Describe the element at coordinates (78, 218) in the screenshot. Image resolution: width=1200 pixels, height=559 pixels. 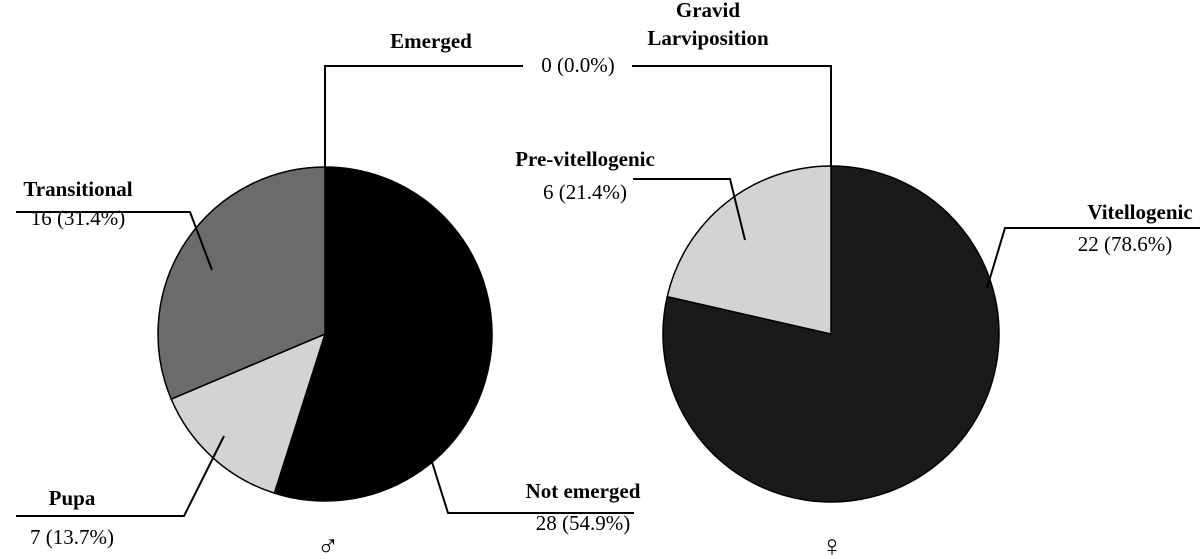
I see `transitional-value-label: 16 (31.4%)` at that location.